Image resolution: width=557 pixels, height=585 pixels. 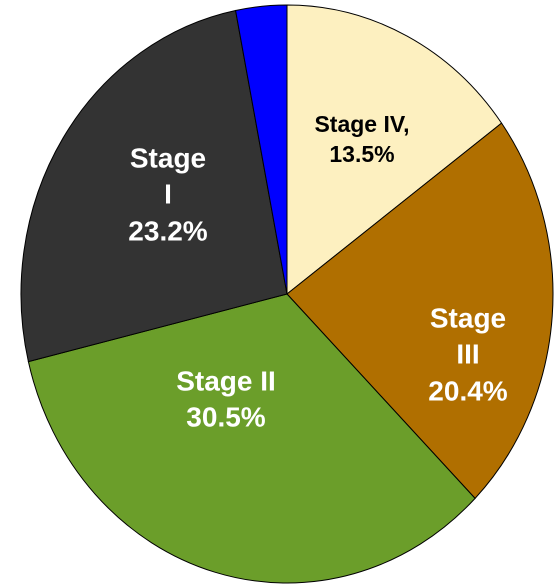 What do you see at coordinates (226, 417) in the screenshot?
I see `value-label: 30.5%` at bounding box center [226, 417].